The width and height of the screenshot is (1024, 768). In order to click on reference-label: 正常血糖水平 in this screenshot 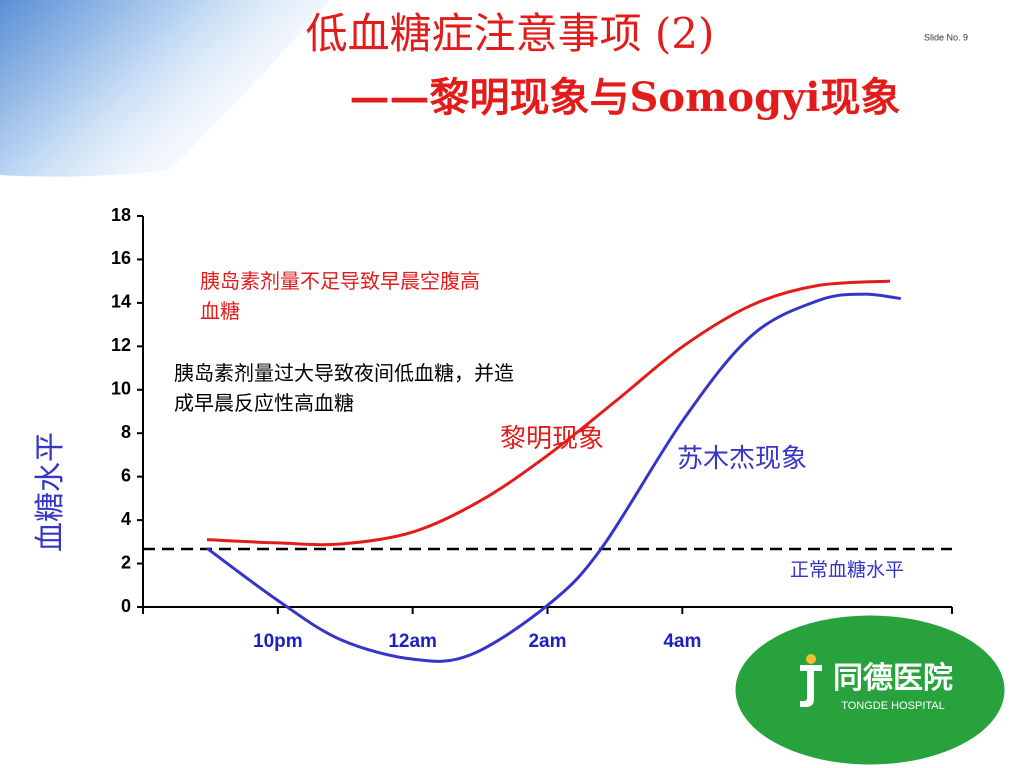, I will do `click(847, 570)`.